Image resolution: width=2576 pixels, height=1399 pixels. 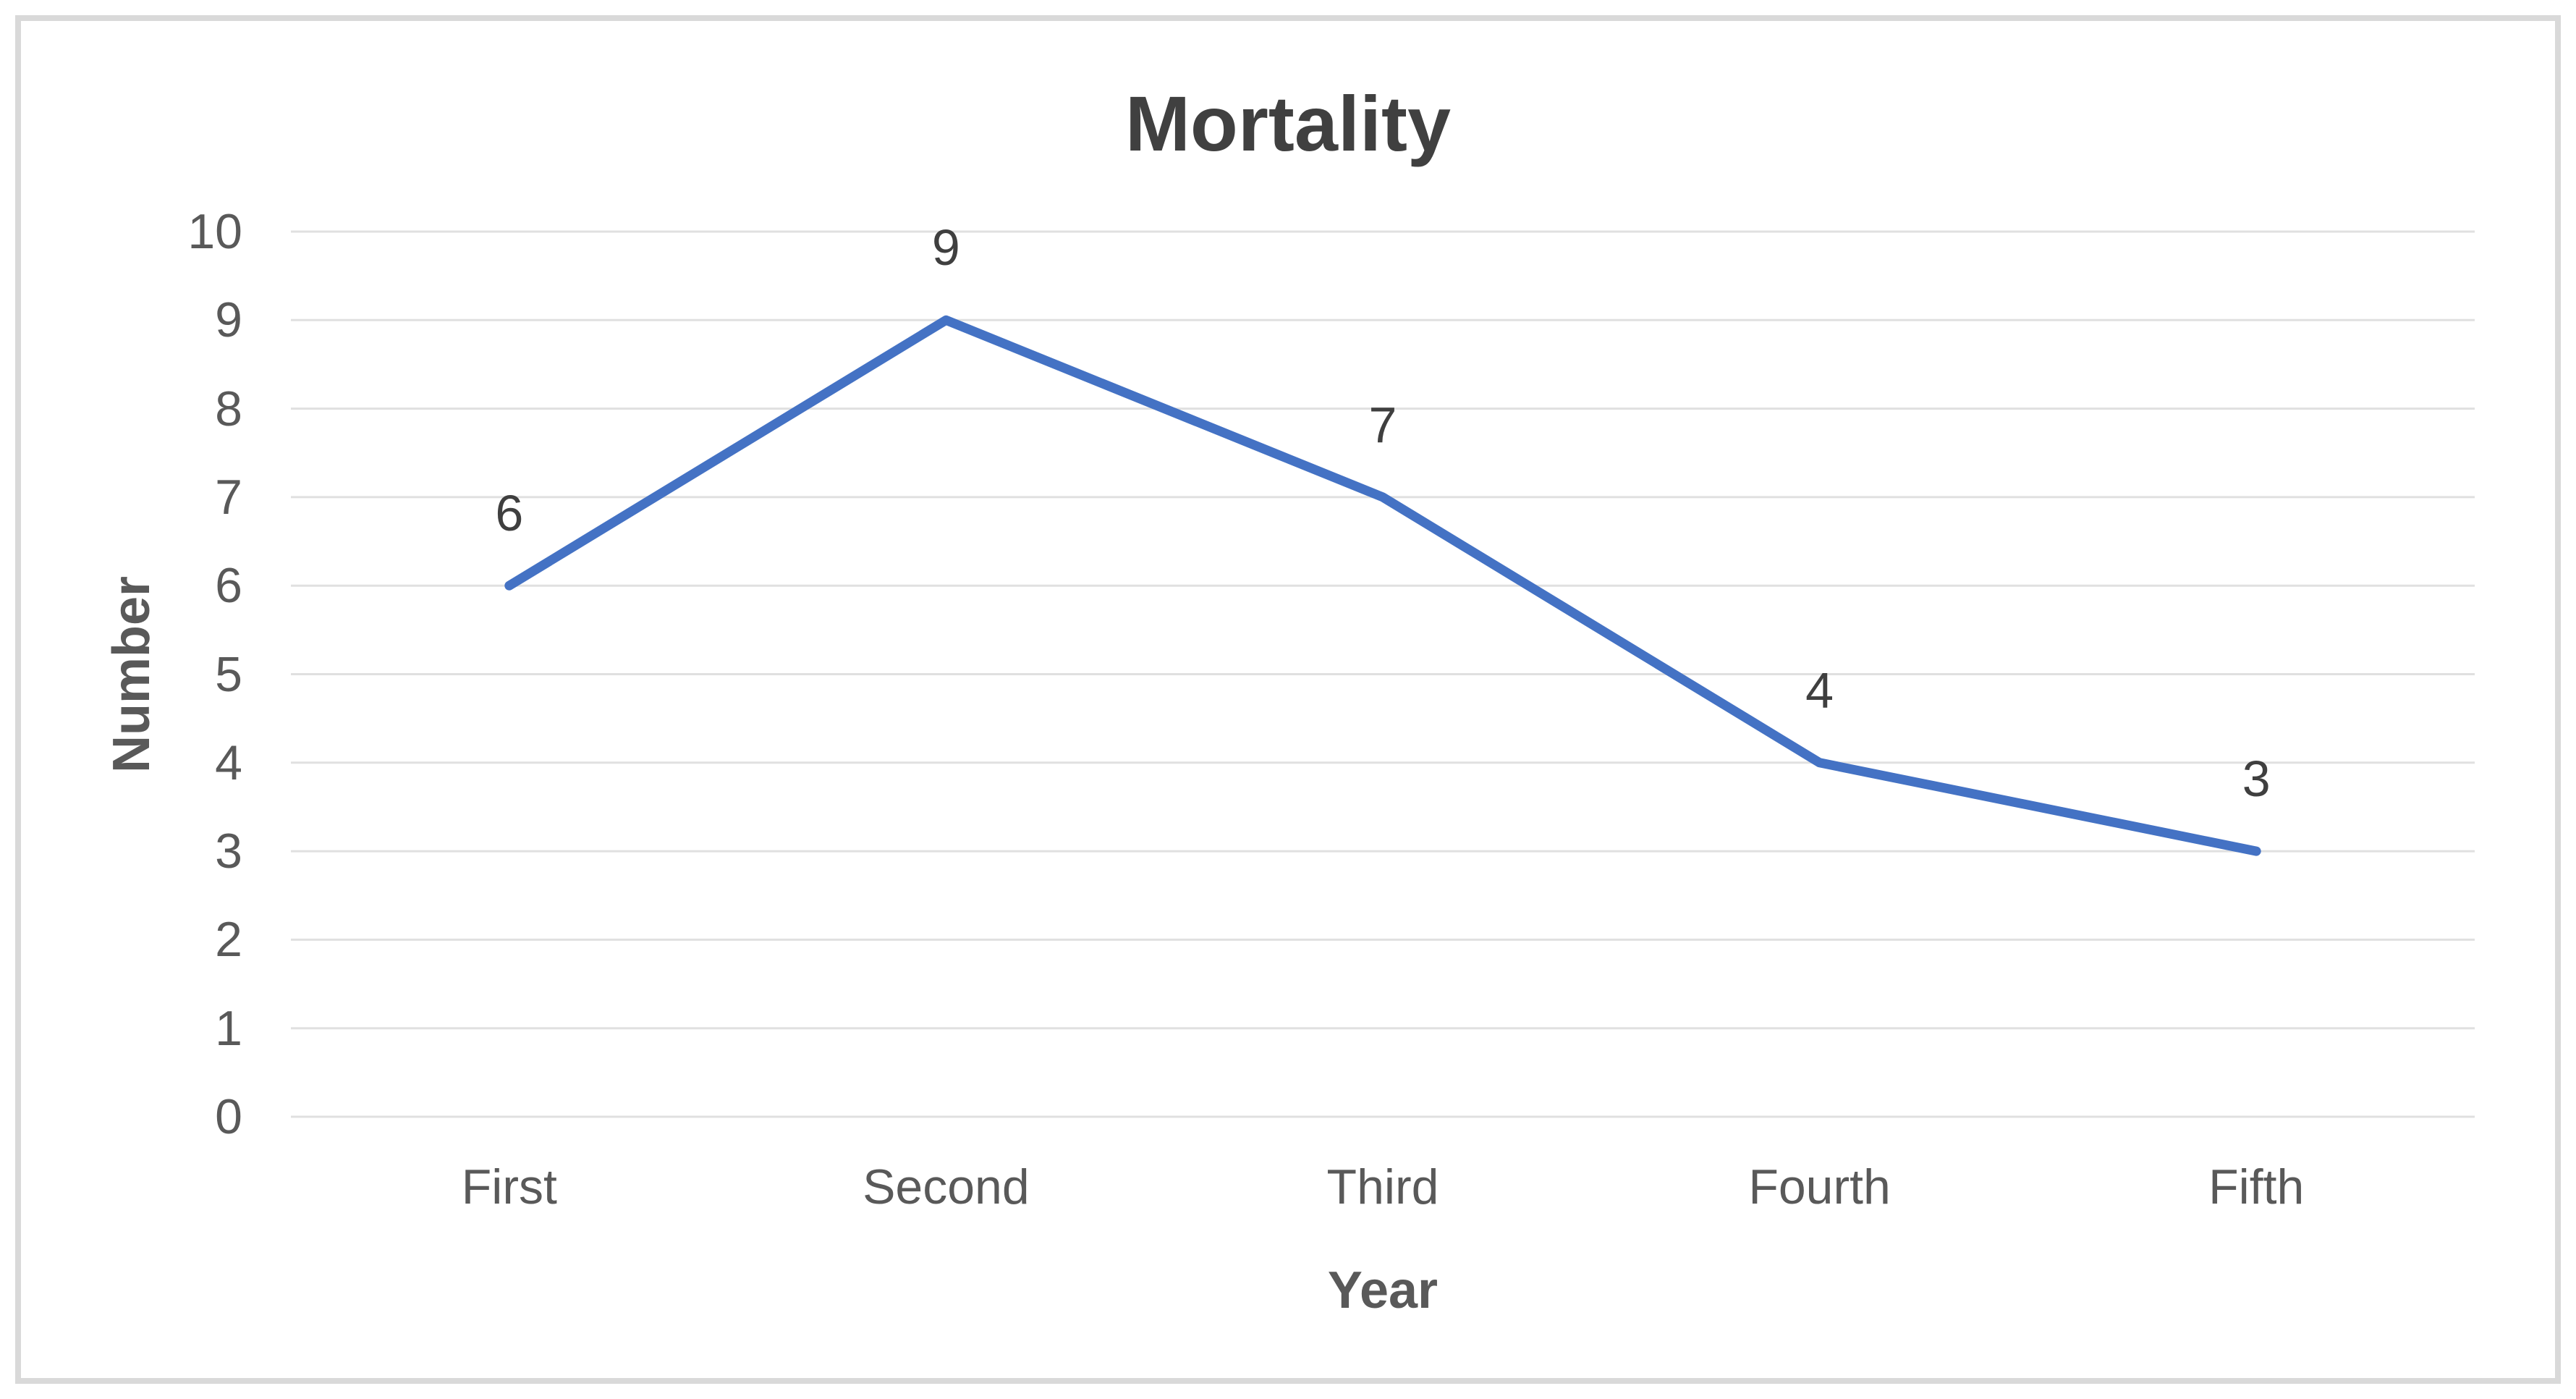 What do you see at coordinates (228, 851) in the screenshot?
I see `y-tick-label: 3` at bounding box center [228, 851].